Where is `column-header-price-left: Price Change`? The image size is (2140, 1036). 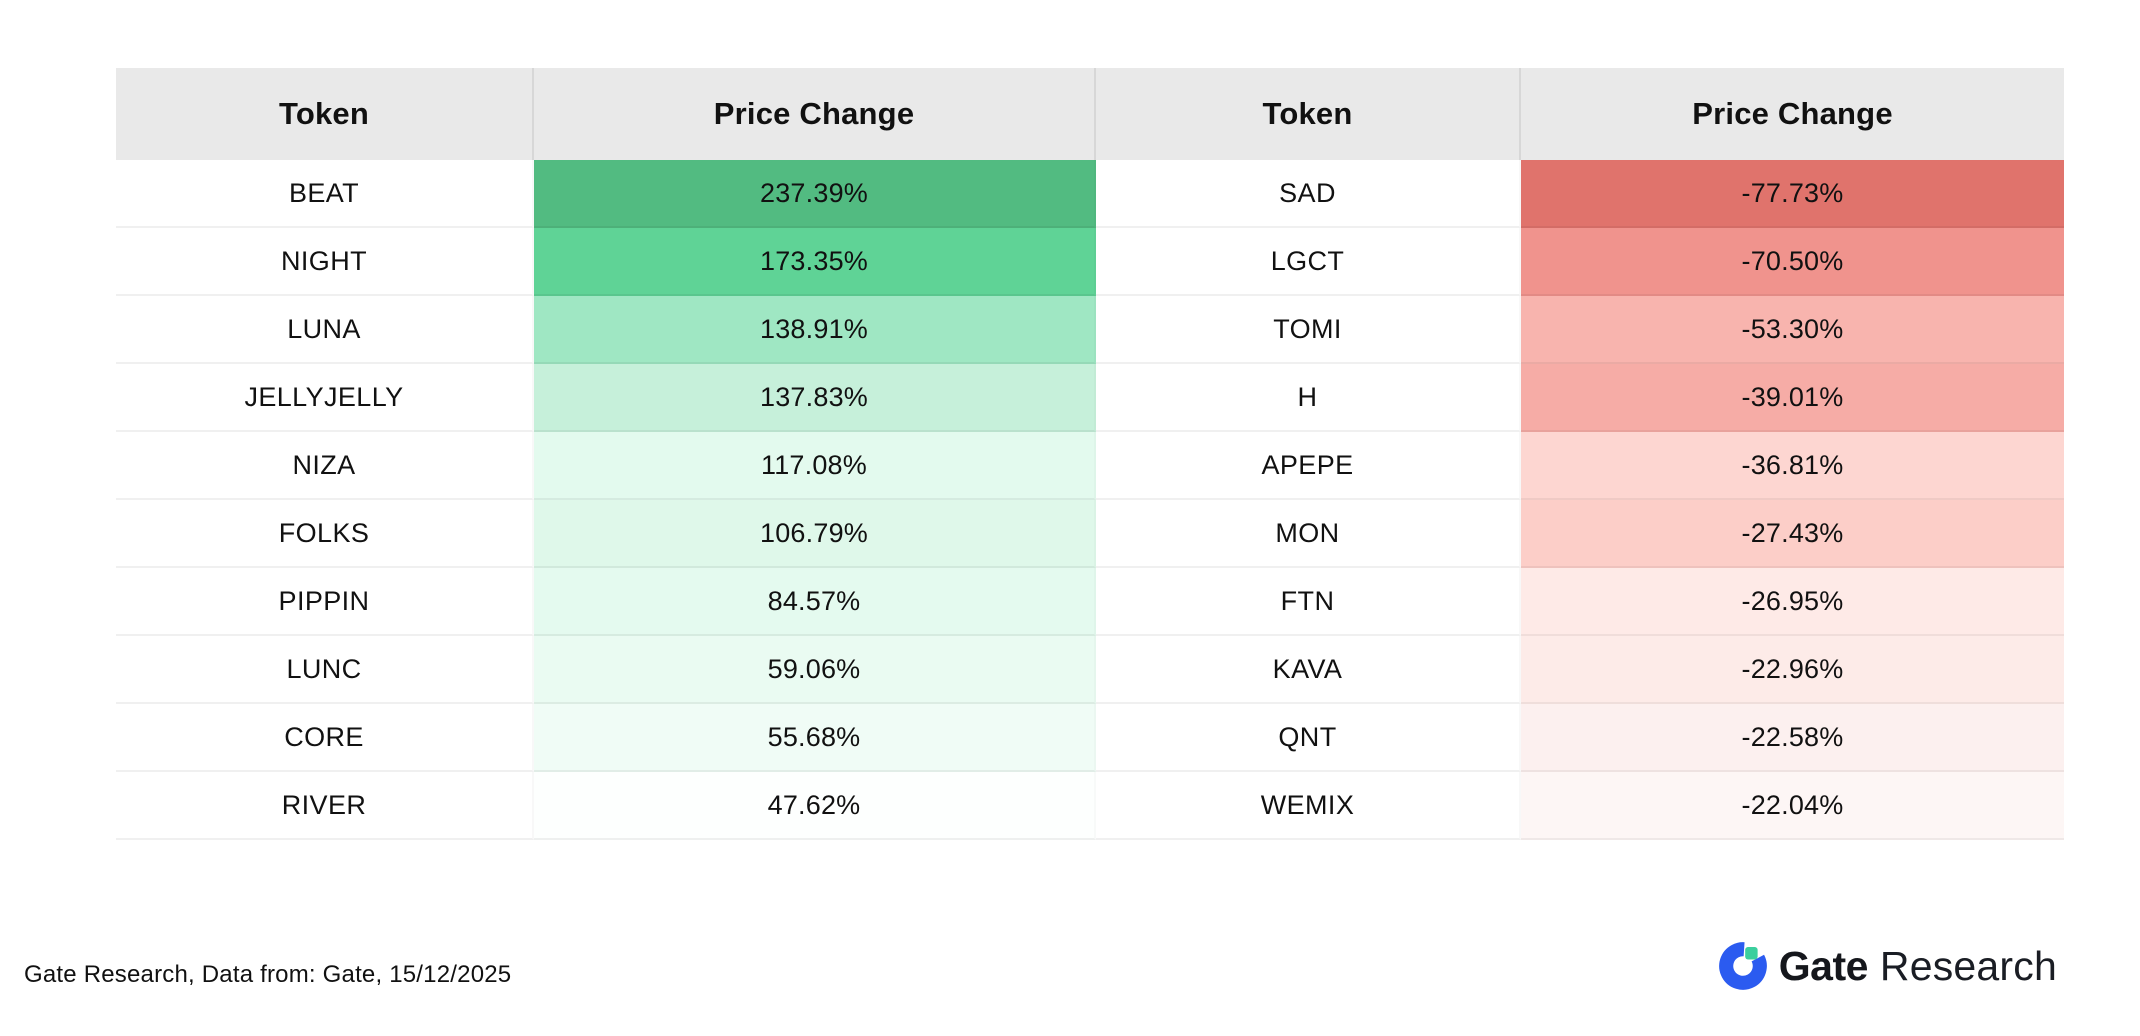
column-header-price-left: Price Change is located at coordinates (815, 114).